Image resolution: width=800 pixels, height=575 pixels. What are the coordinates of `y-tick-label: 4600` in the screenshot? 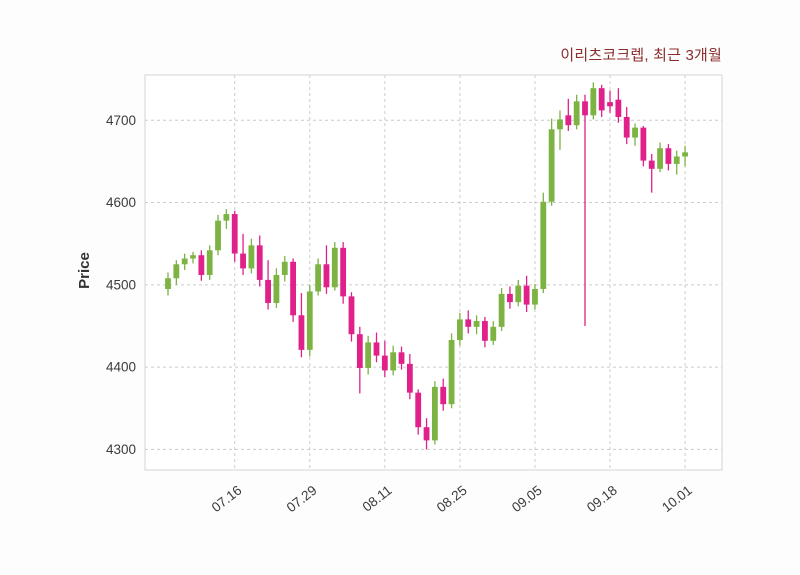 It's located at (121, 202).